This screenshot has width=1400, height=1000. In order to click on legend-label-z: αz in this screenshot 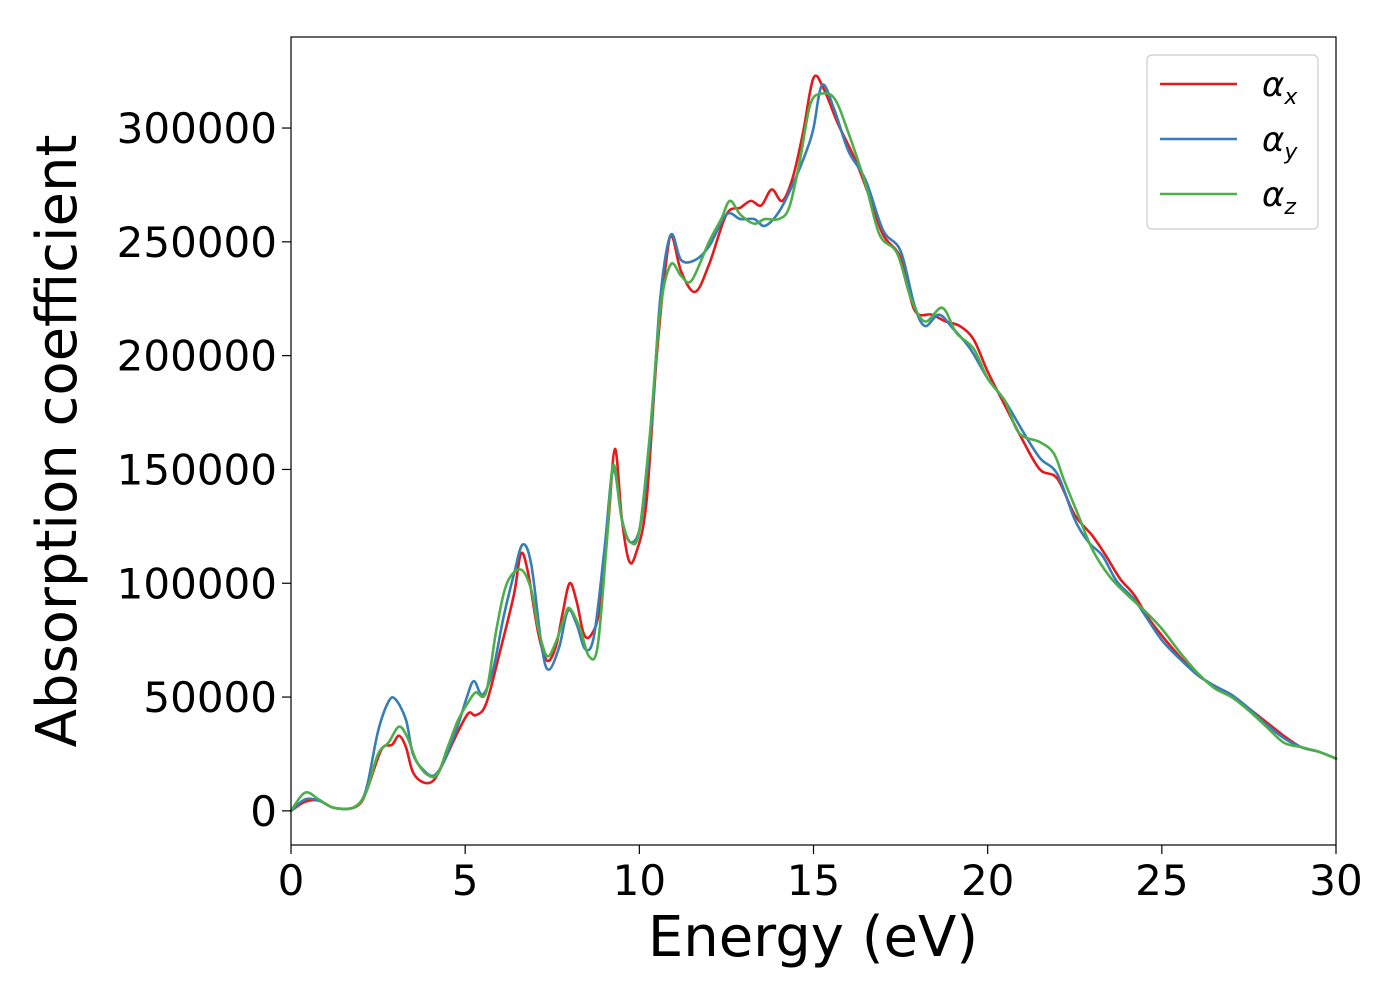, I will do `click(1279, 197)`.